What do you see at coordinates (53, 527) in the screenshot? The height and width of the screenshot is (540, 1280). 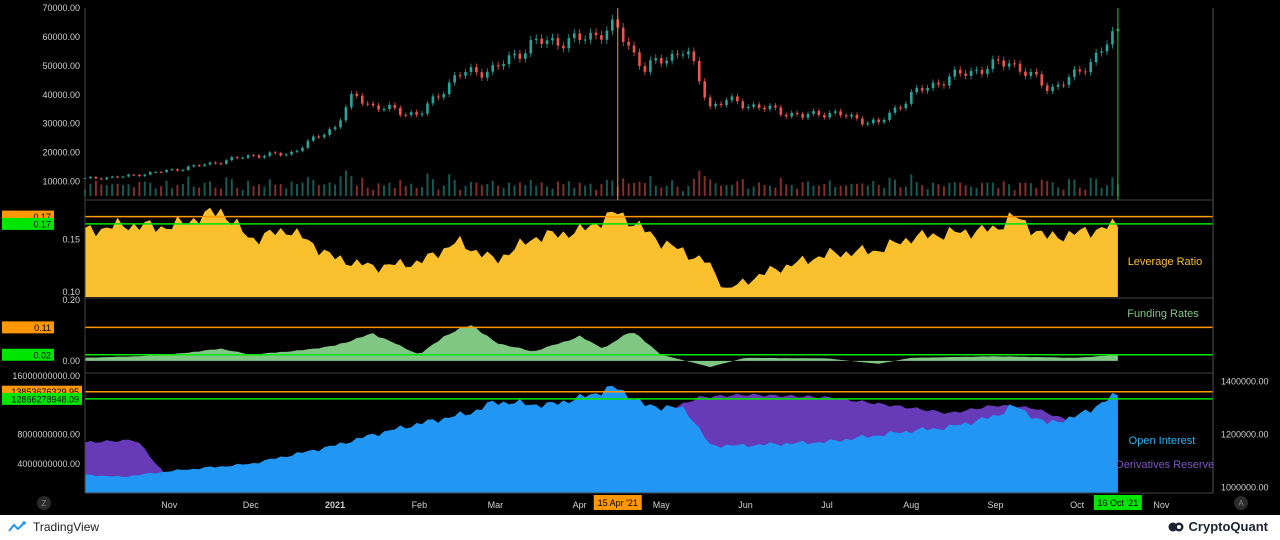 I see `tradingview-brand: TradingView` at bounding box center [53, 527].